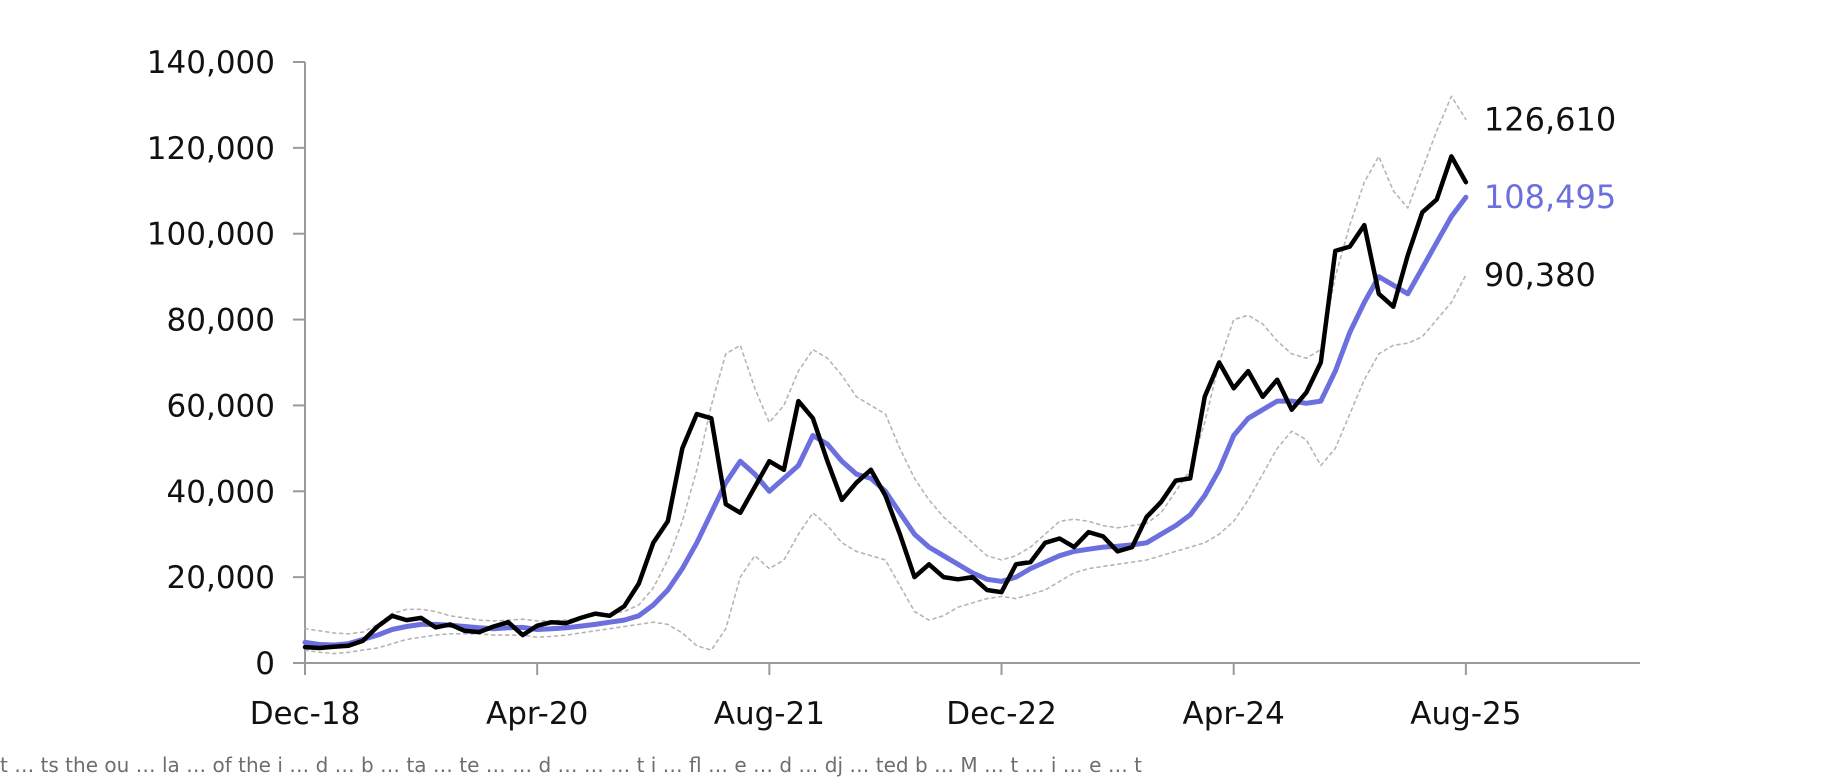 Image resolution: width=1843 pixels, height=780 pixels. I want to click on x-tick-label: Apr-24, so click(1234, 714).